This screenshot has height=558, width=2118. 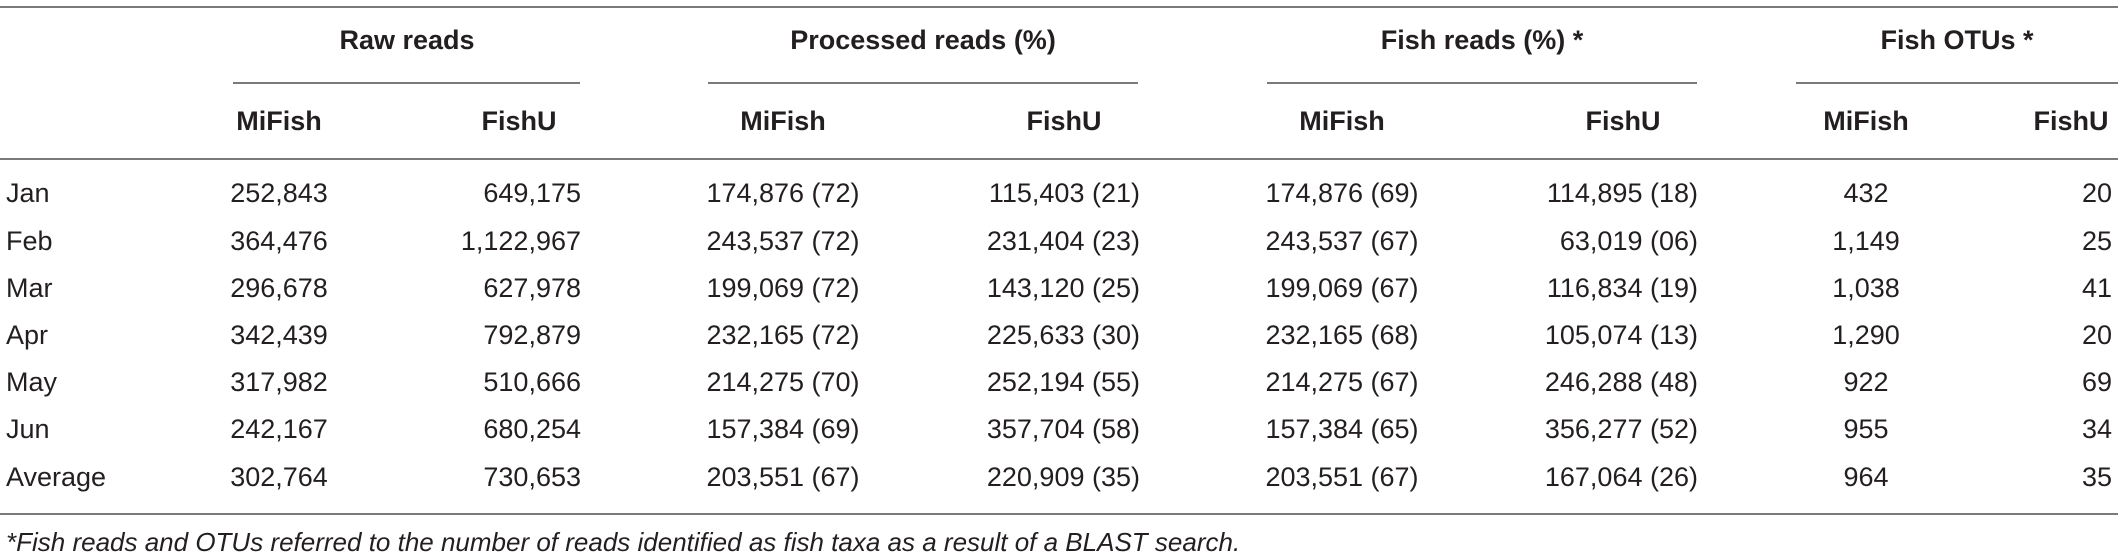 I want to click on cell-processed-mifish: 243,537 (72), so click(x=783, y=241).